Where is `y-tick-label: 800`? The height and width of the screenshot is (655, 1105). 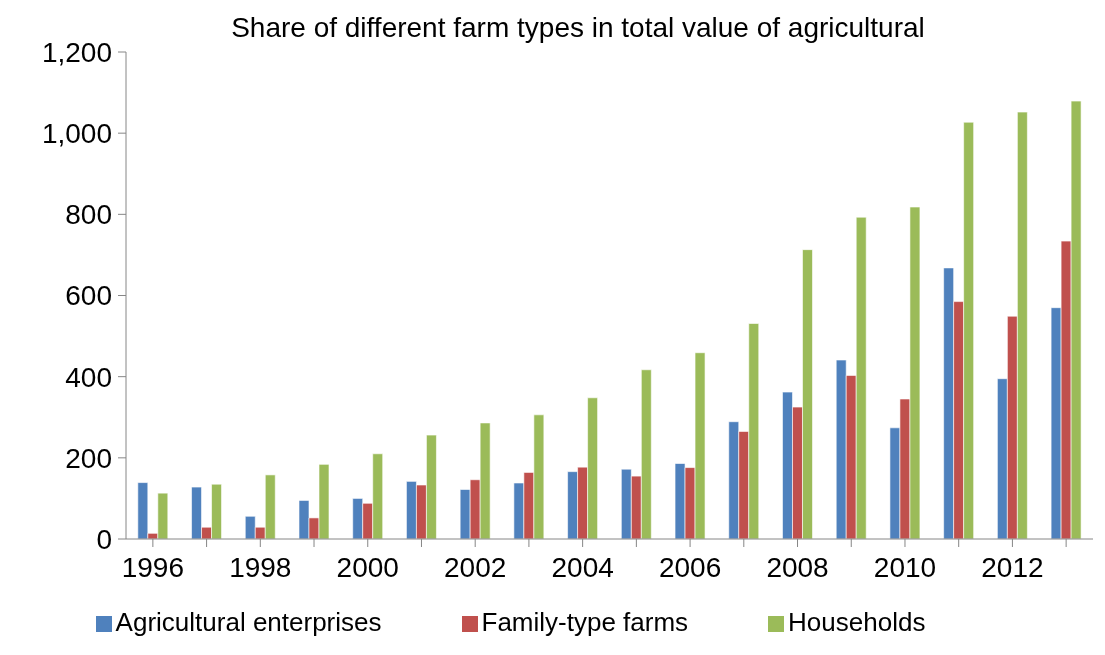 y-tick-label: 800 is located at coordinates (88, 215).